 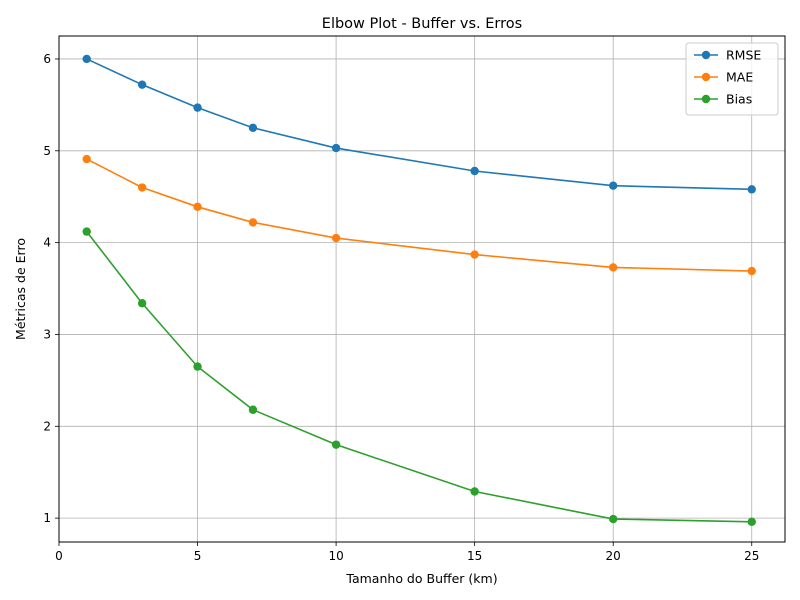 I want to click on y-tick-label: 4, so click(x=47, y=243).